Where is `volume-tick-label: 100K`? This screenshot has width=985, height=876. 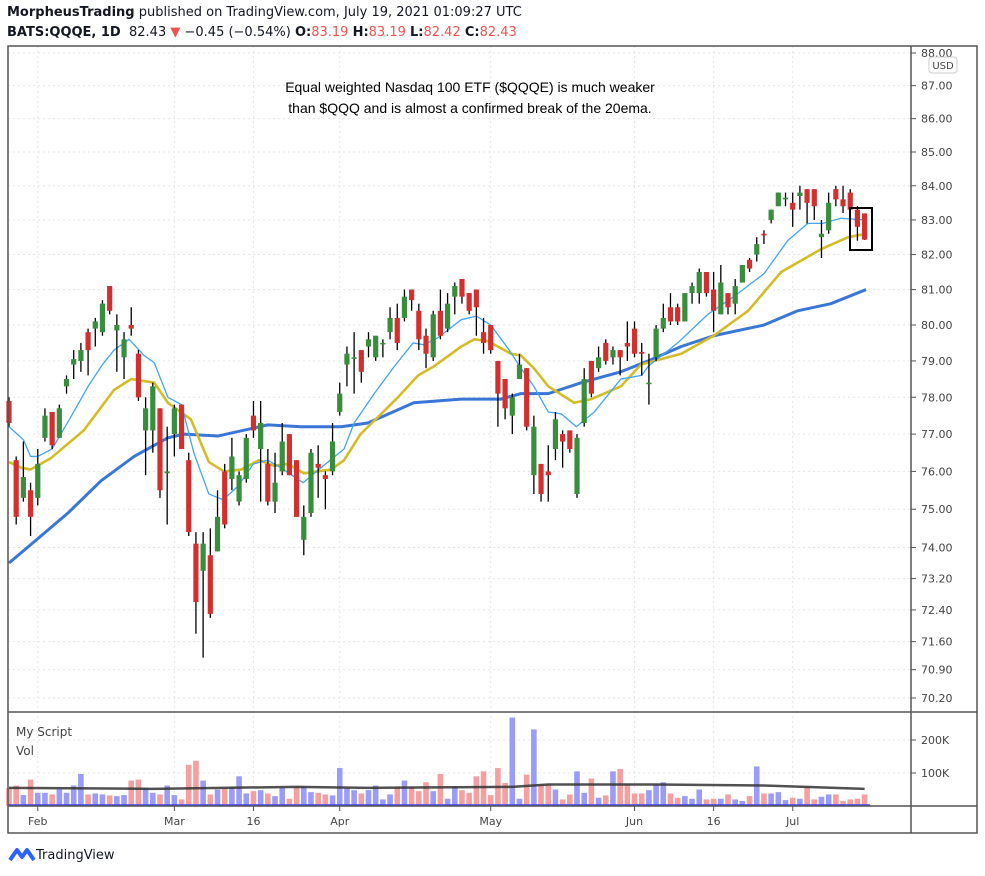 volume-tick-label: 100K is located at coordinates (935, 773).